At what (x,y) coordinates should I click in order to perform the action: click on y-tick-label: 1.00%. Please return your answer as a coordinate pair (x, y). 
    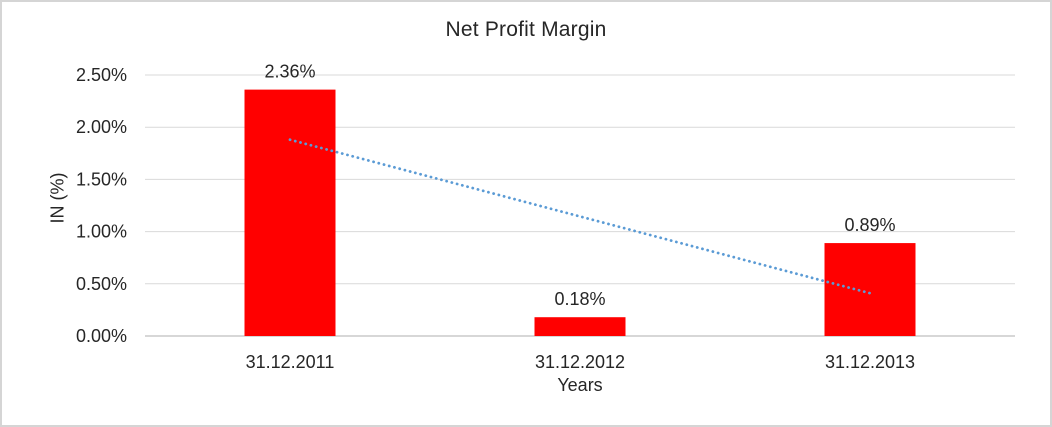
    Looking at the image, I should click on (101, 232).